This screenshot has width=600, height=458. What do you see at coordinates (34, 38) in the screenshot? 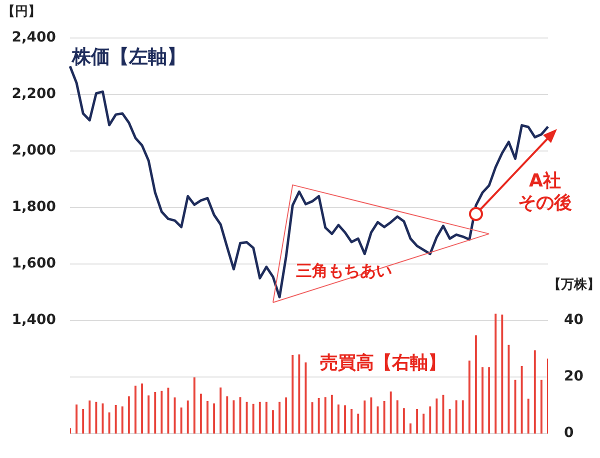
I see `y-tick-label: 2,400` at bounding box center [34, 38].